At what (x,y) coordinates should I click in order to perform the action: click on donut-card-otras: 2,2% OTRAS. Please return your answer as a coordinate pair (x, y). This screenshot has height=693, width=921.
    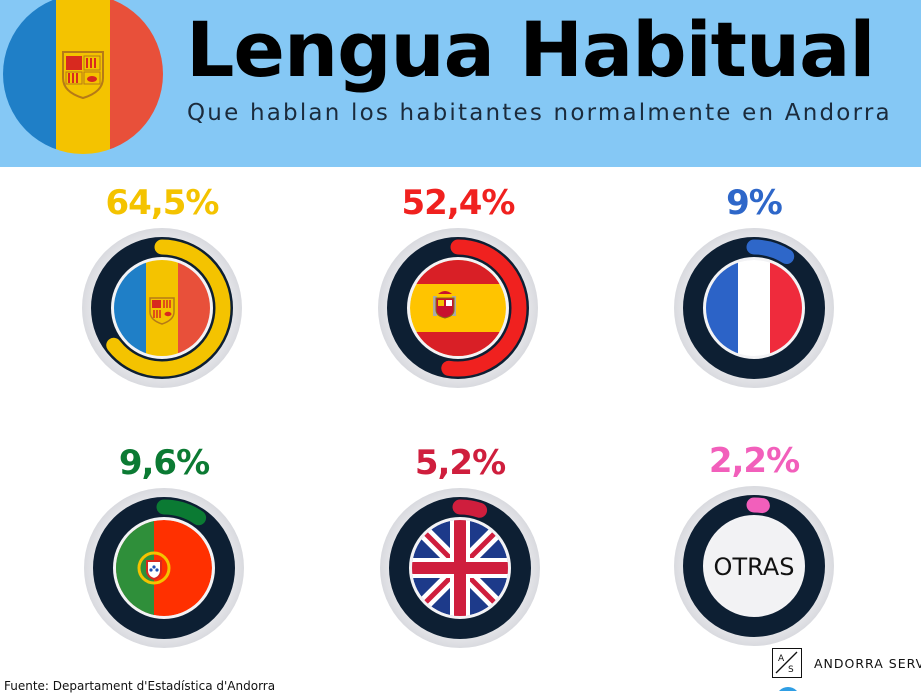
    Looking at the image, I should click on (754, 546).